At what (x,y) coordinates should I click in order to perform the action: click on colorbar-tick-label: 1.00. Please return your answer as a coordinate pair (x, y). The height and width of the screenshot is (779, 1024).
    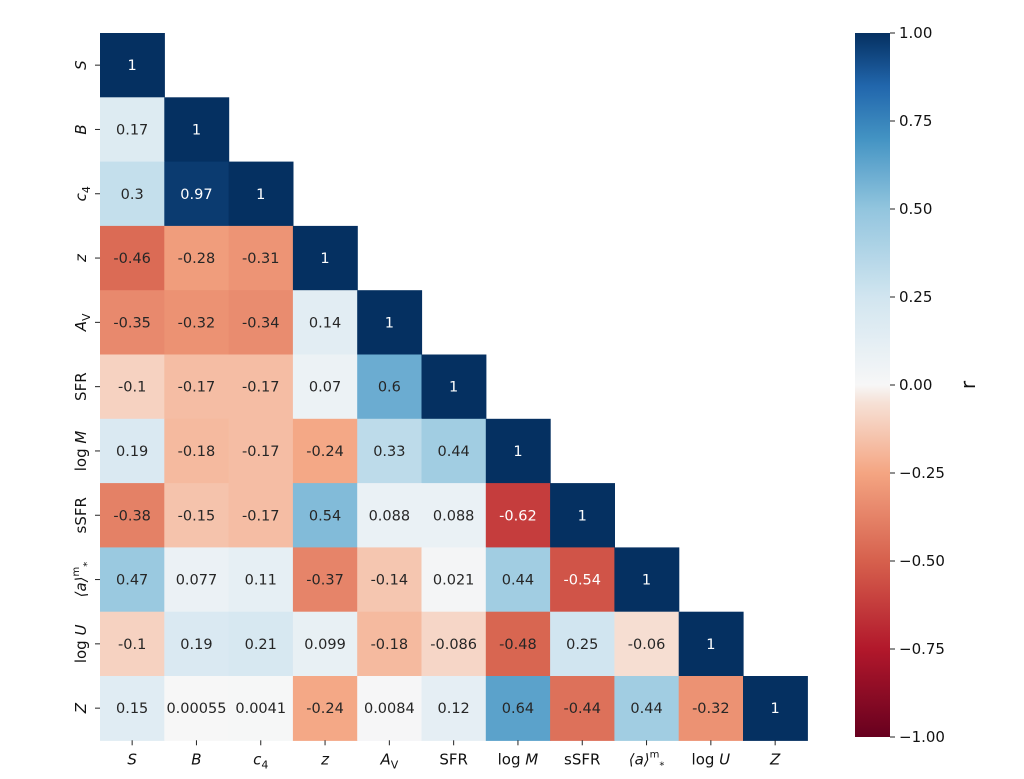
    Looking at the image, I should click on (915, 33).